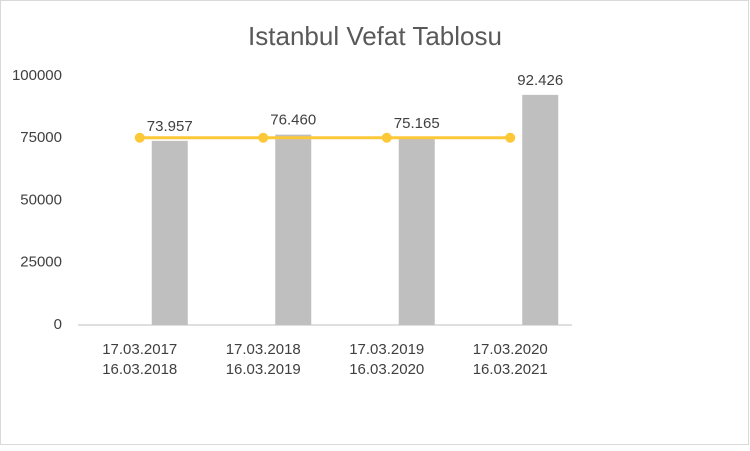 This screenshot has height=451, width=750. Describe the element at coordinates (386, 369) in the screenshot. I see `x-tick-label: 16.03.2020` at that location.